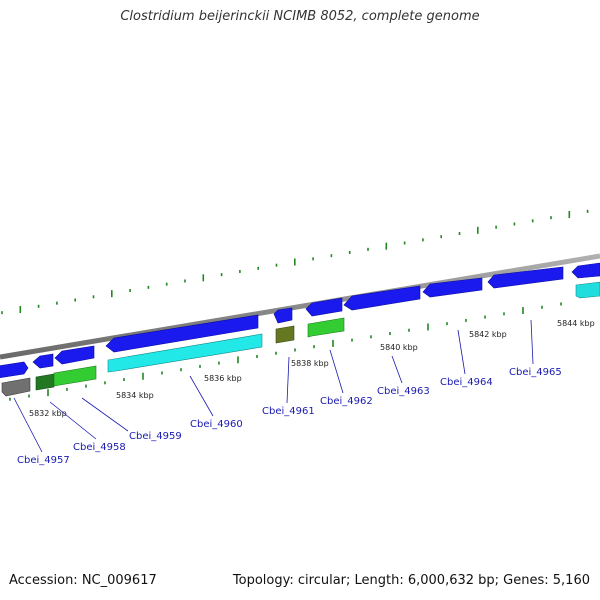  I want to click on ruler-label: 5832 kbp, so click(48, 413).